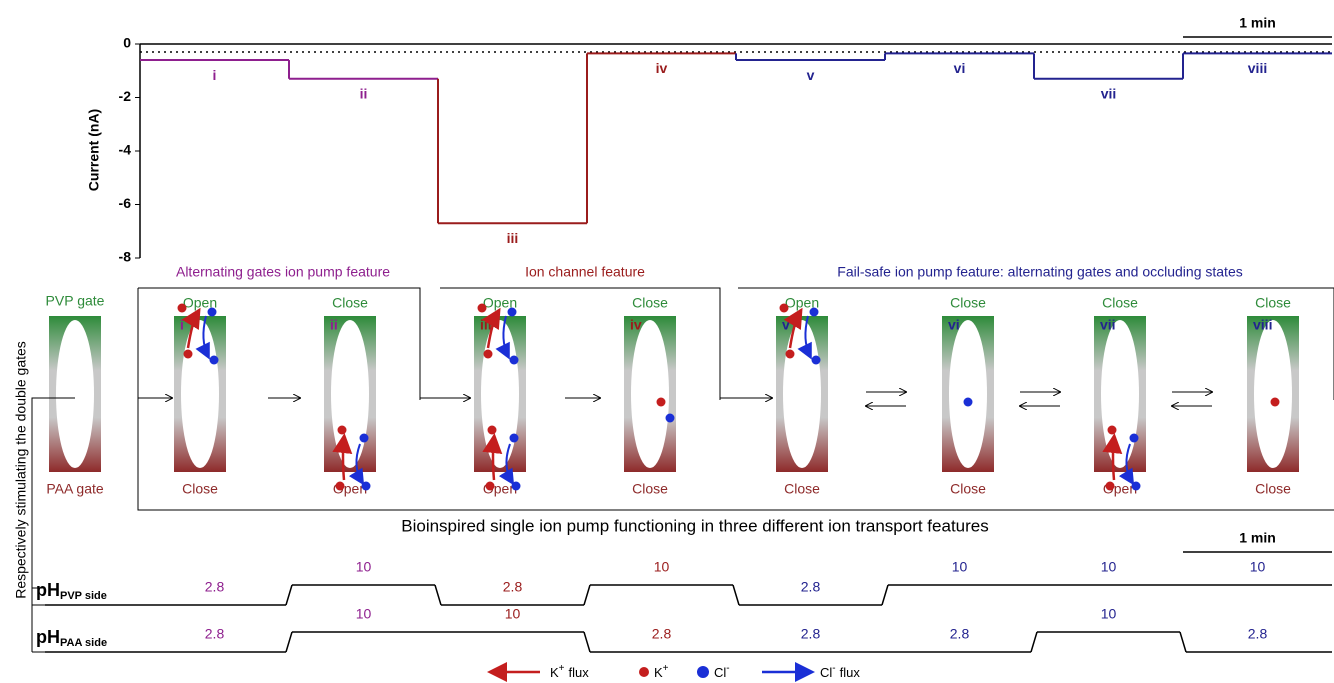  I want to click on state-numeral: ii, so click(334, 325).